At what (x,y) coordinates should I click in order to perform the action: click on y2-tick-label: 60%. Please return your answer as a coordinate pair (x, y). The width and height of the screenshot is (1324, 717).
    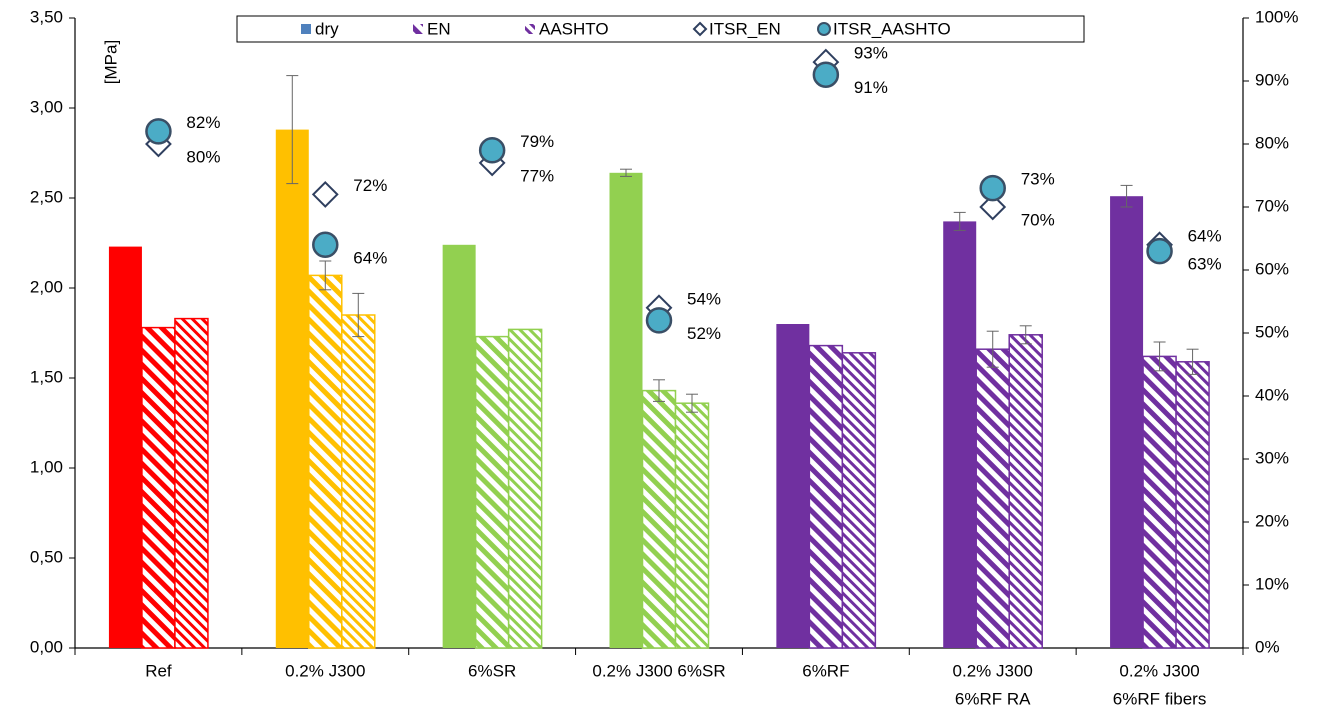
    Looking at the image, I should click on (1272, 268).